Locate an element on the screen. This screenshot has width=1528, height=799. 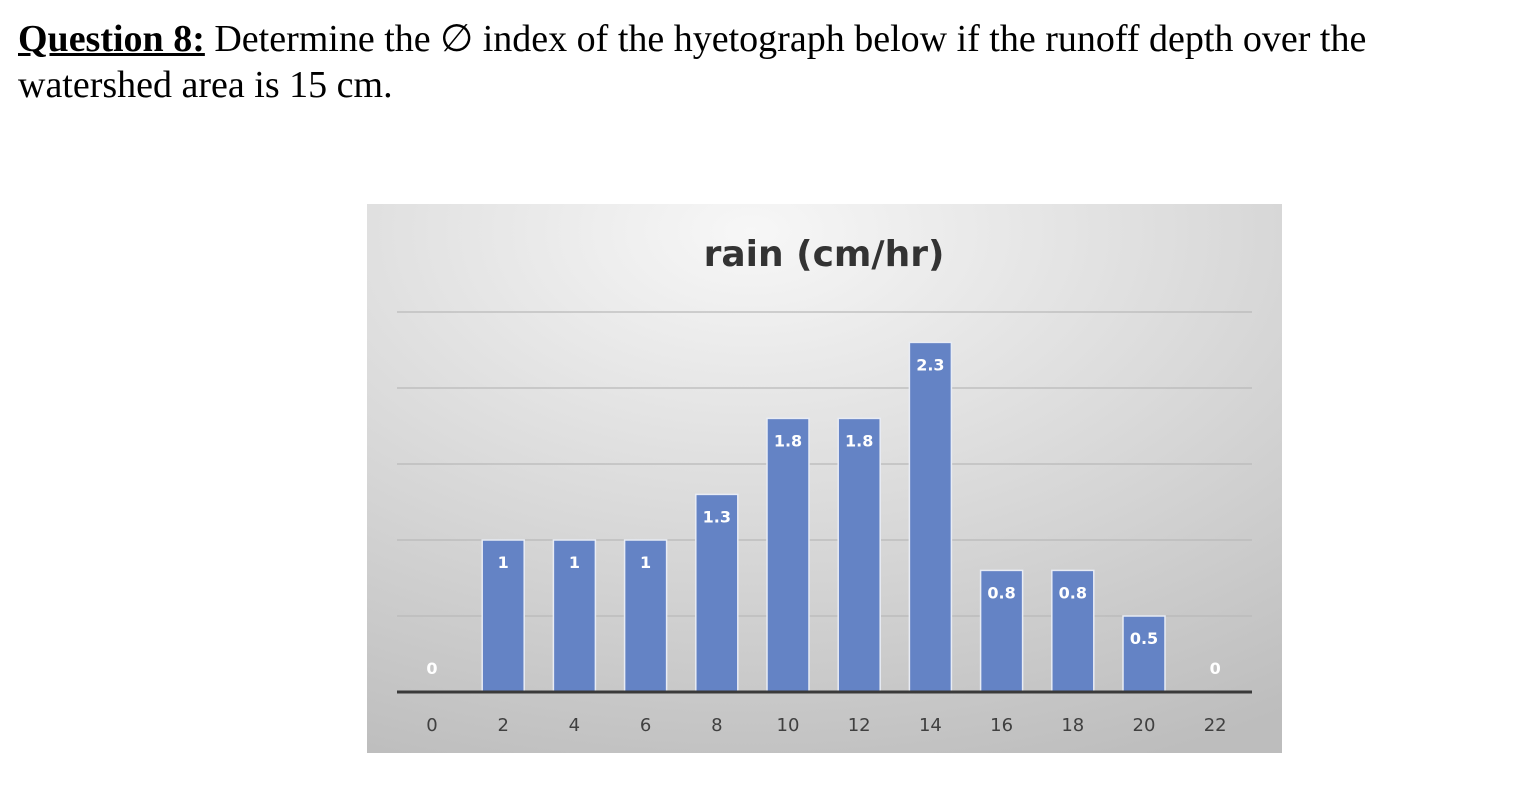
data-label: 2.3 is located at coordinates (930, 364).